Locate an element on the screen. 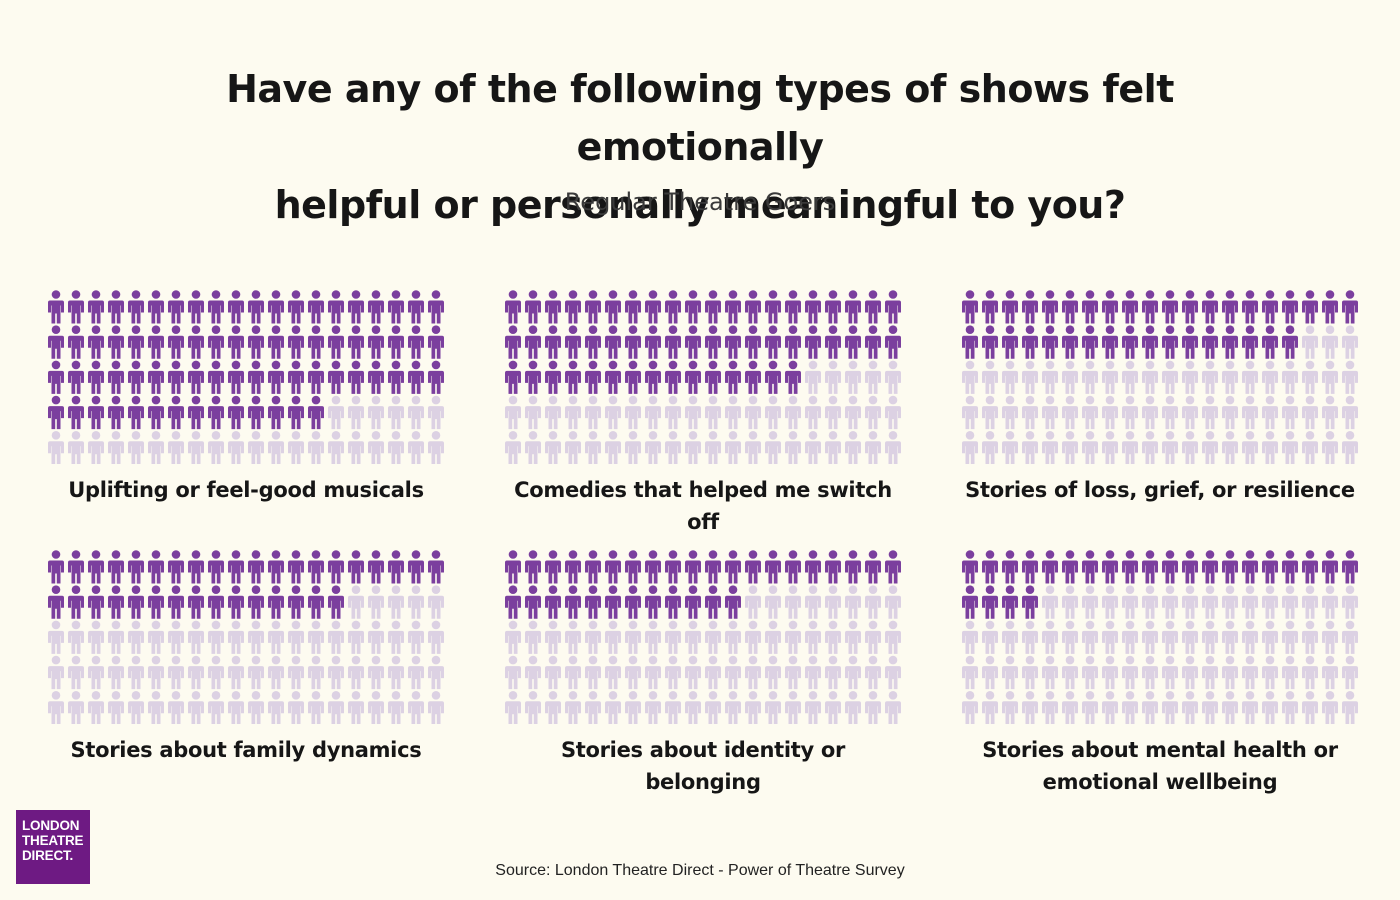 The height and width of the screenshot is (900, 1400). panel-identity: Stories about identity or belonging is located at coordinates (703, 673).